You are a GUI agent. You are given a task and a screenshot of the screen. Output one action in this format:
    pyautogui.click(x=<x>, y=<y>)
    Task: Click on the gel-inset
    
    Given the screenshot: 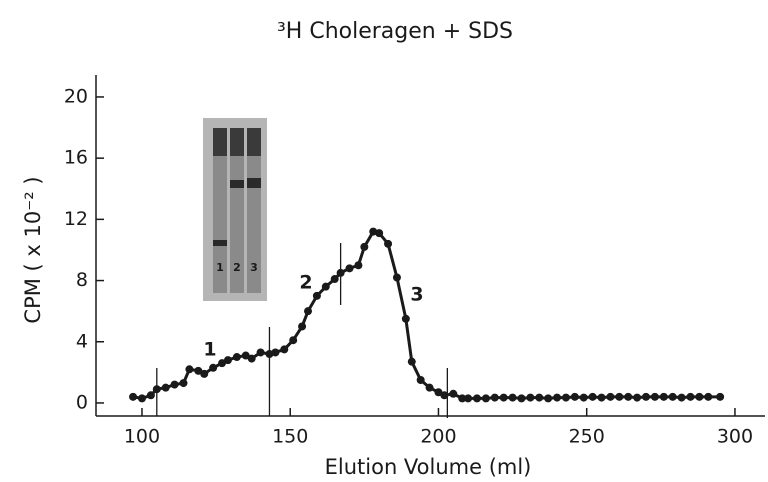 What is the action you would take?
    pyautogui.click(x=235, y=209)
    